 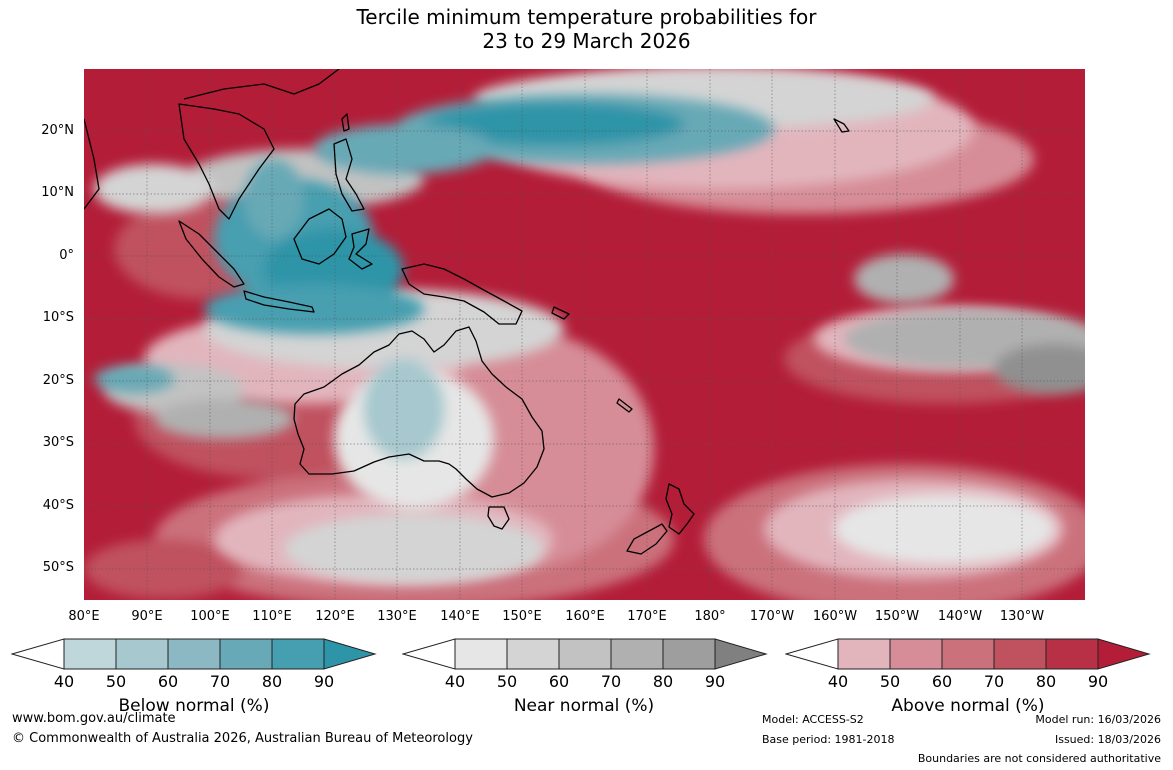 I want to click on nz-north-coast, so click(x=680, y=509).